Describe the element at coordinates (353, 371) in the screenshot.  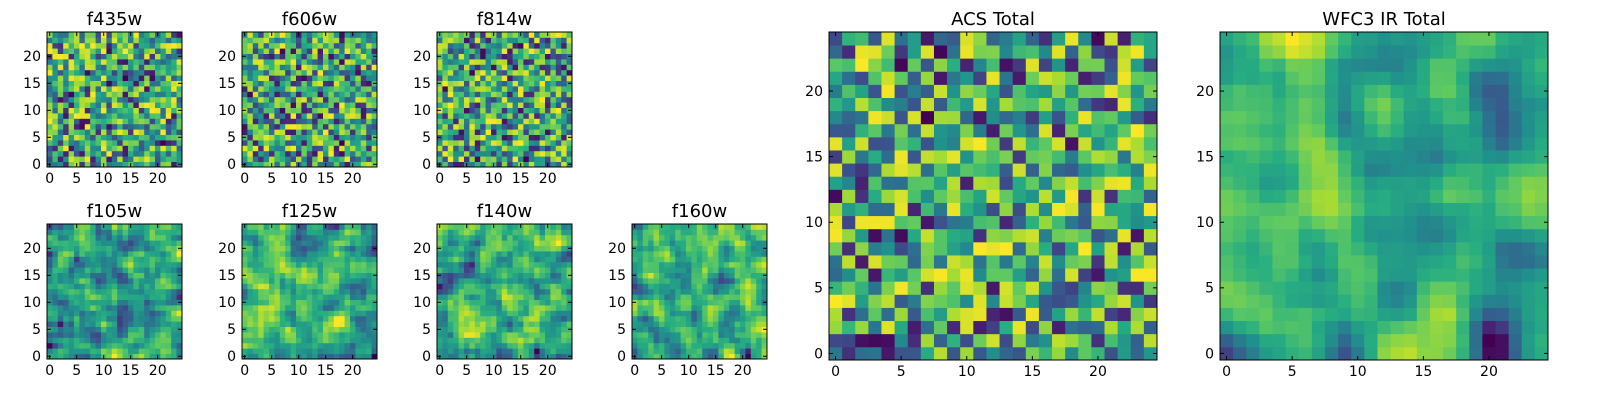
I see `x-tick-label: 20` at that location.